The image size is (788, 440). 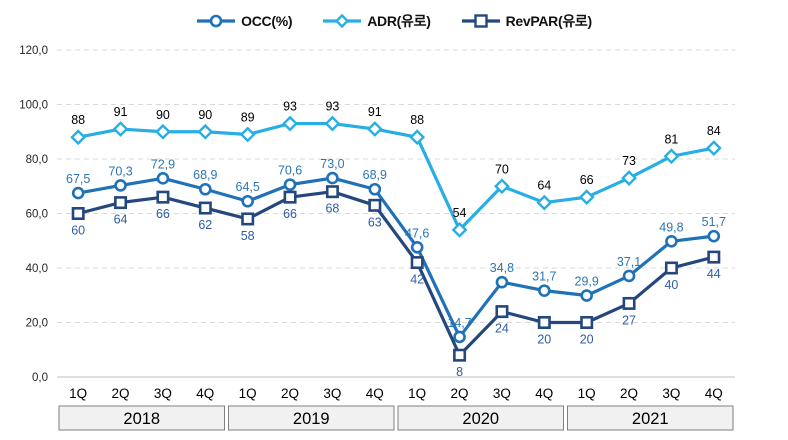 I want to click on y-tick-label: 20,0, so click(x=37, y=324).